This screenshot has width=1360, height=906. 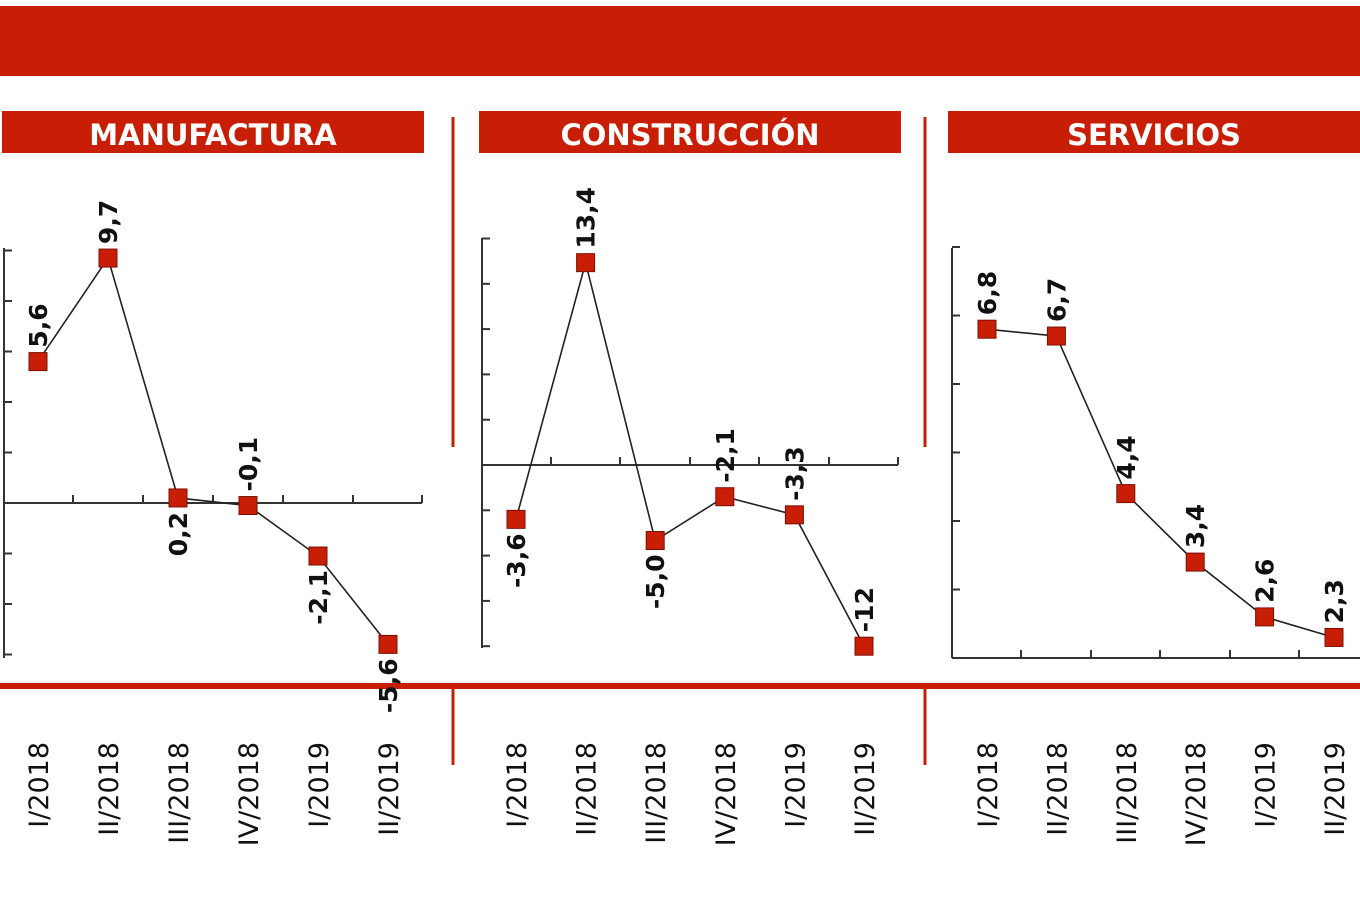 I want to click on bottom-rule, so click(x=680, y=686).